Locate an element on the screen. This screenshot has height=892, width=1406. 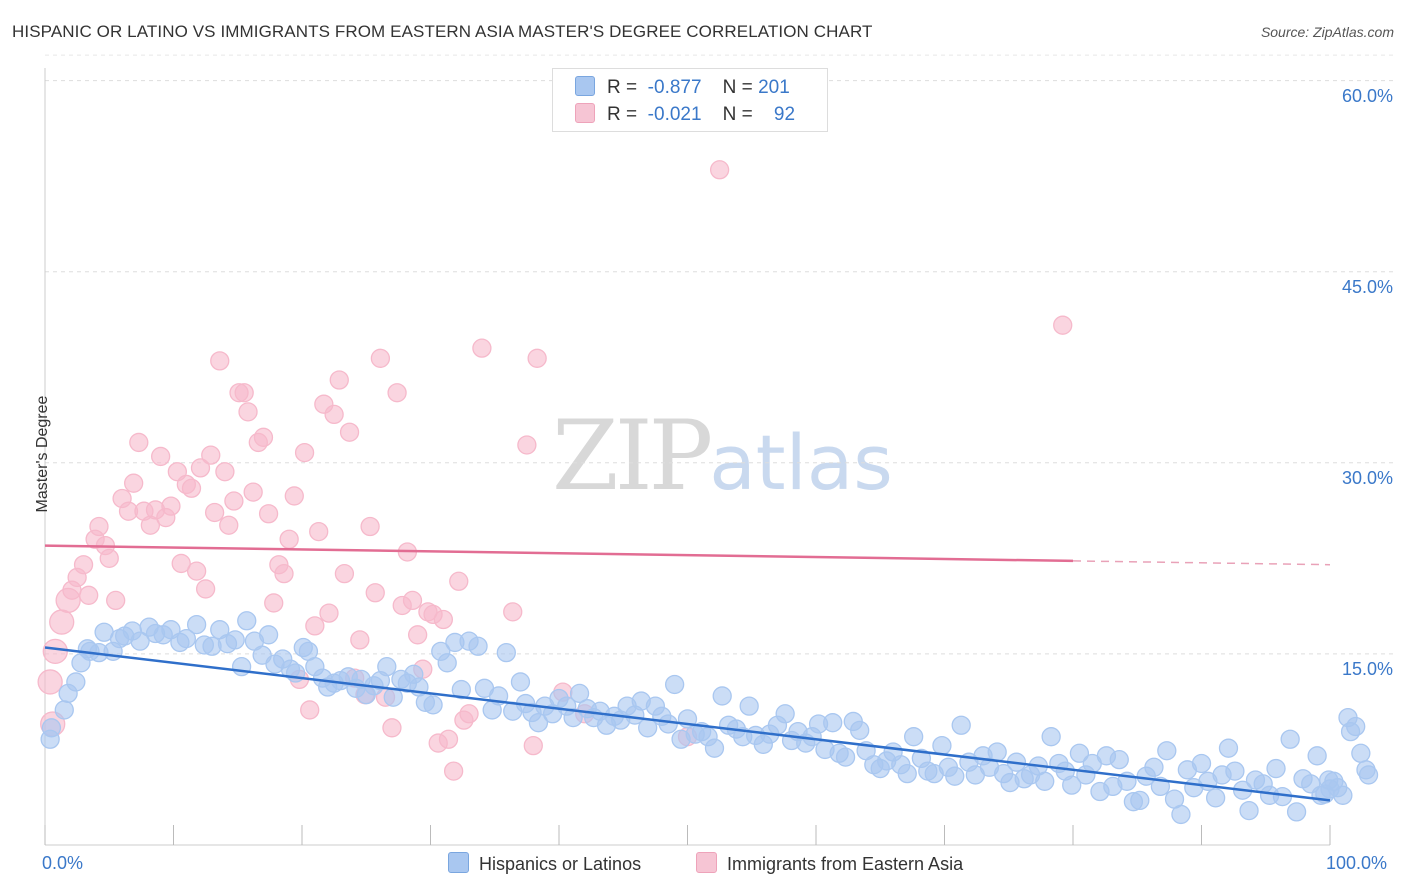
x-tick-0: 0.0% is located at coordinates (63, 863).